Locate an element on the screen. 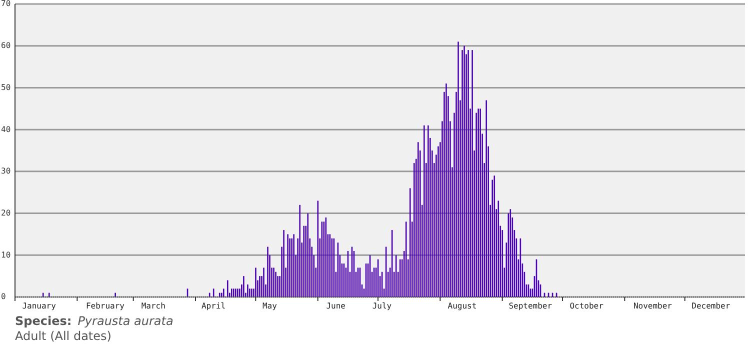 This screenshot has width=755, height=350. y-tick-label: 60 is located at coordinates (6, 45).